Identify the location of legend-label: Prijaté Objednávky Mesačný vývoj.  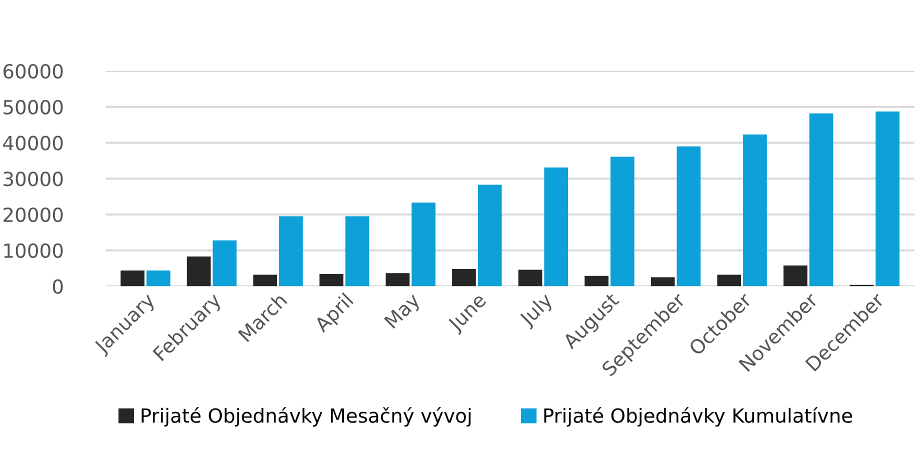
(306, 417).